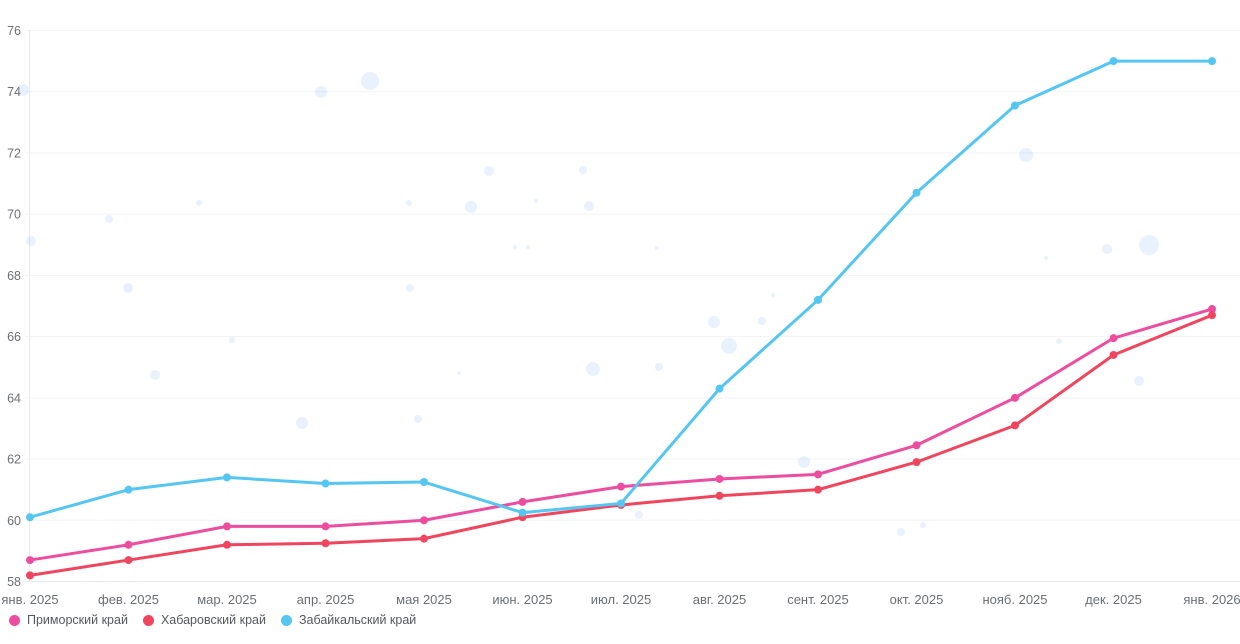 This screenshot has width=1240, height=644. Describe the element at coordinates (14, 337) in the screenshot. I see `y-tick-label: 66` at that location.